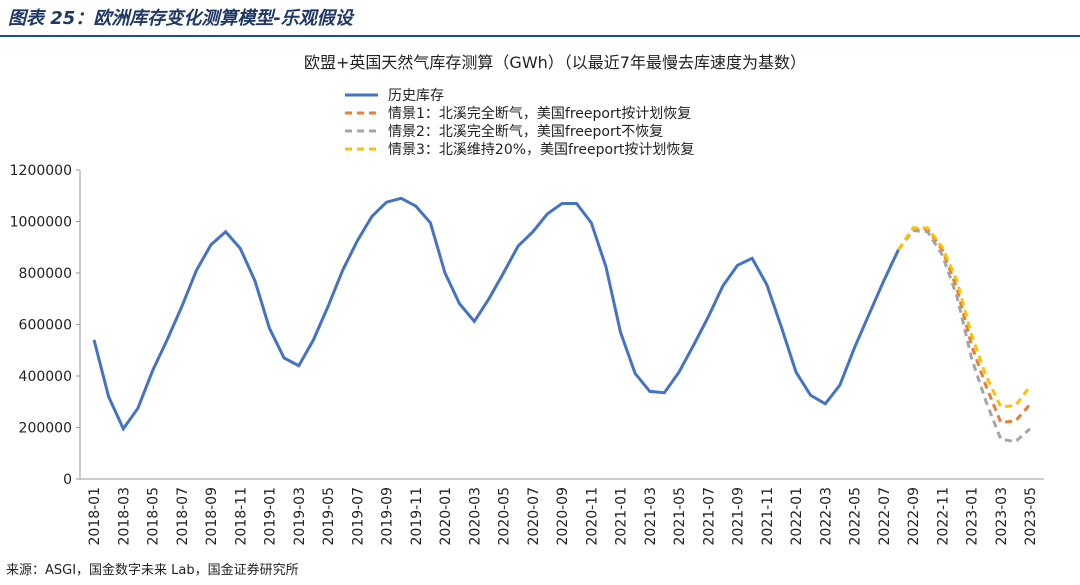  I want to click on x-tick-label: 2019-03, so click(300, 516).